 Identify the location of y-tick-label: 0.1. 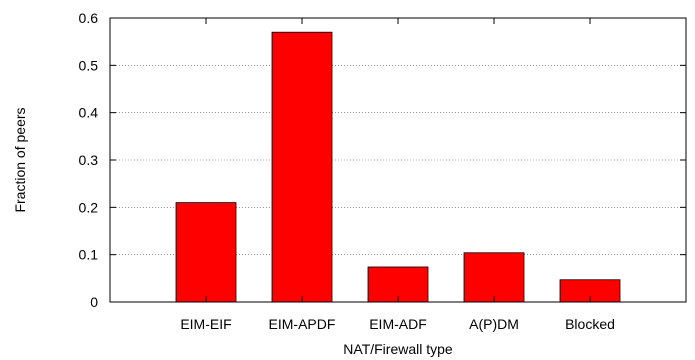
(89, 255).